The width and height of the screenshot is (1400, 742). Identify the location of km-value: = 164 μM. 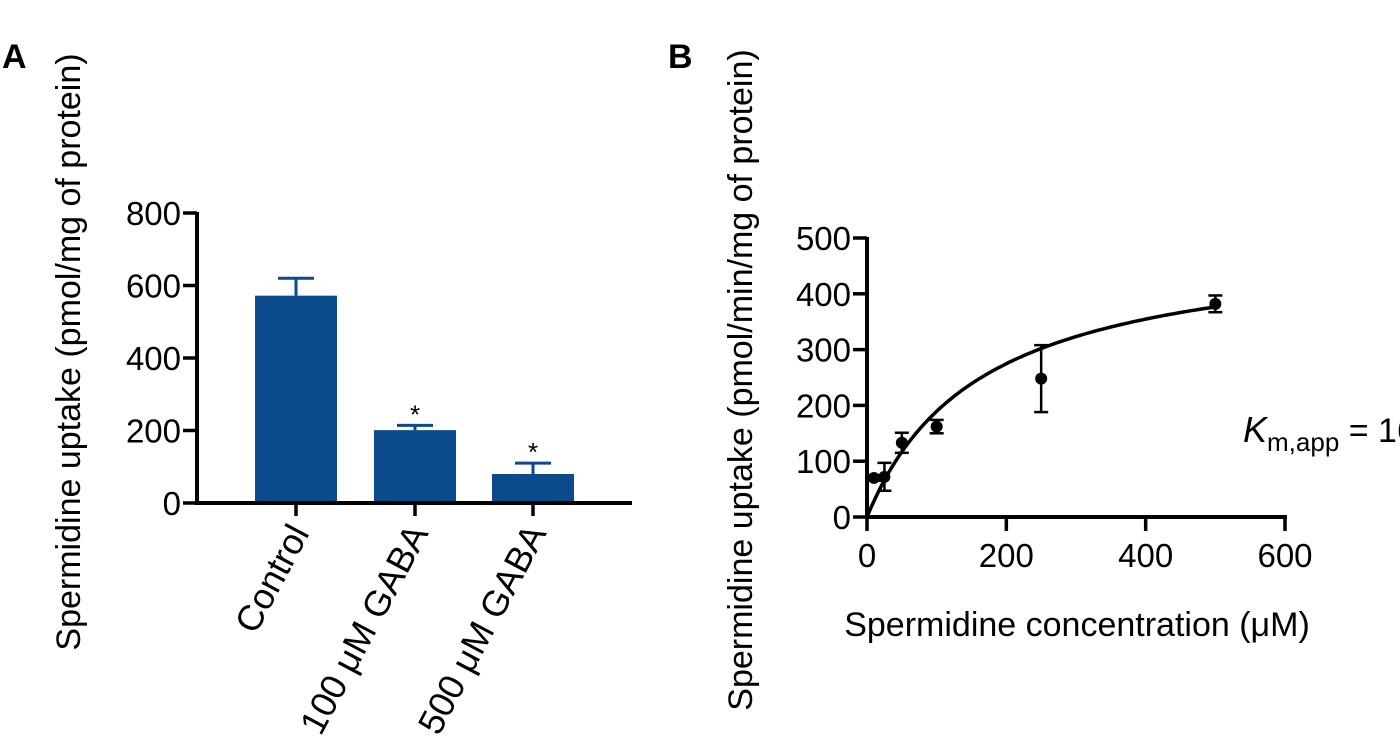
(1369, 431).